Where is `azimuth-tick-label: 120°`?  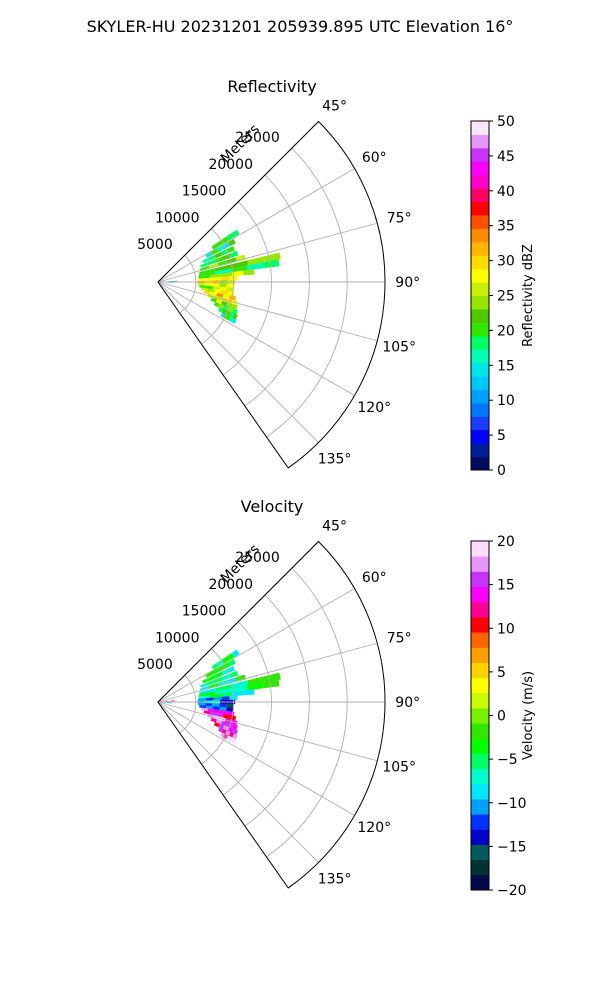
azimuth-tick-label: 120° is located at coordinates (374, 828).